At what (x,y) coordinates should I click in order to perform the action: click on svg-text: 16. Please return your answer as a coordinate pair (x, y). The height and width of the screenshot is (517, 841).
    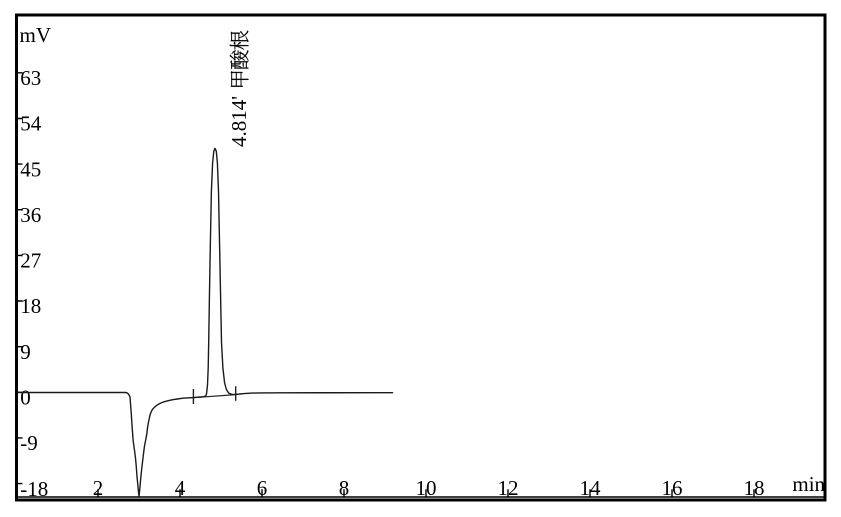
    Looking at the image, I should click on (672, 488).